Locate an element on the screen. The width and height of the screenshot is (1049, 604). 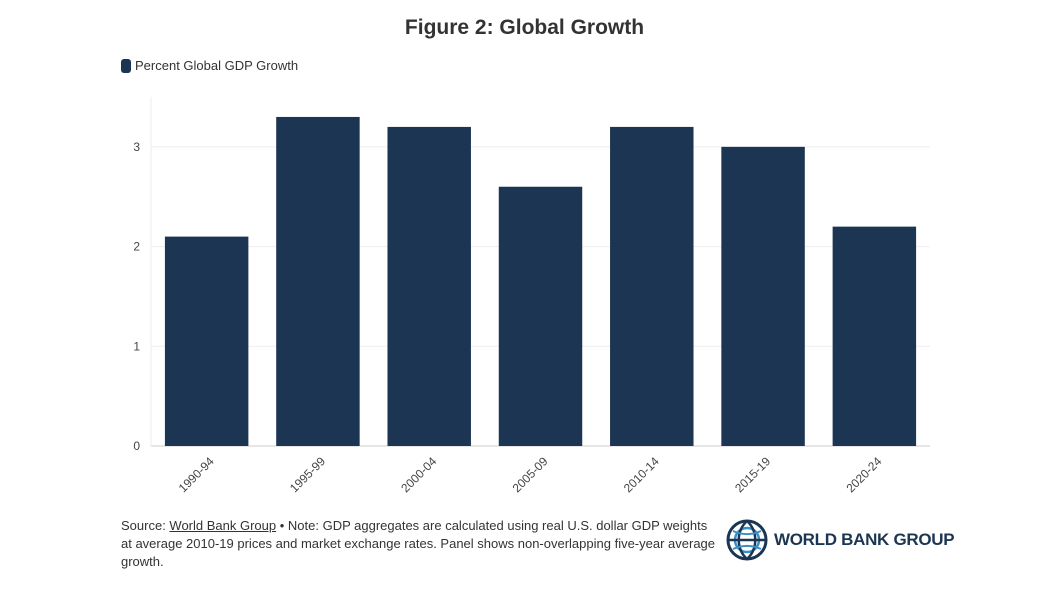
y-tick-label: 0 is located at coordinates (136, 446).